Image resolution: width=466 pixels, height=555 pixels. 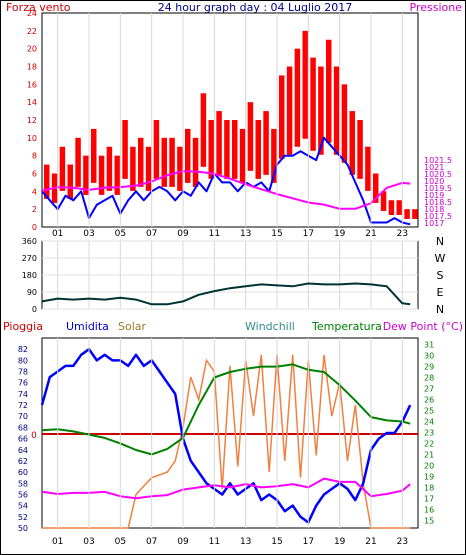 I want to click on humidity-y-tick: 60, so click(x=23, y=472).